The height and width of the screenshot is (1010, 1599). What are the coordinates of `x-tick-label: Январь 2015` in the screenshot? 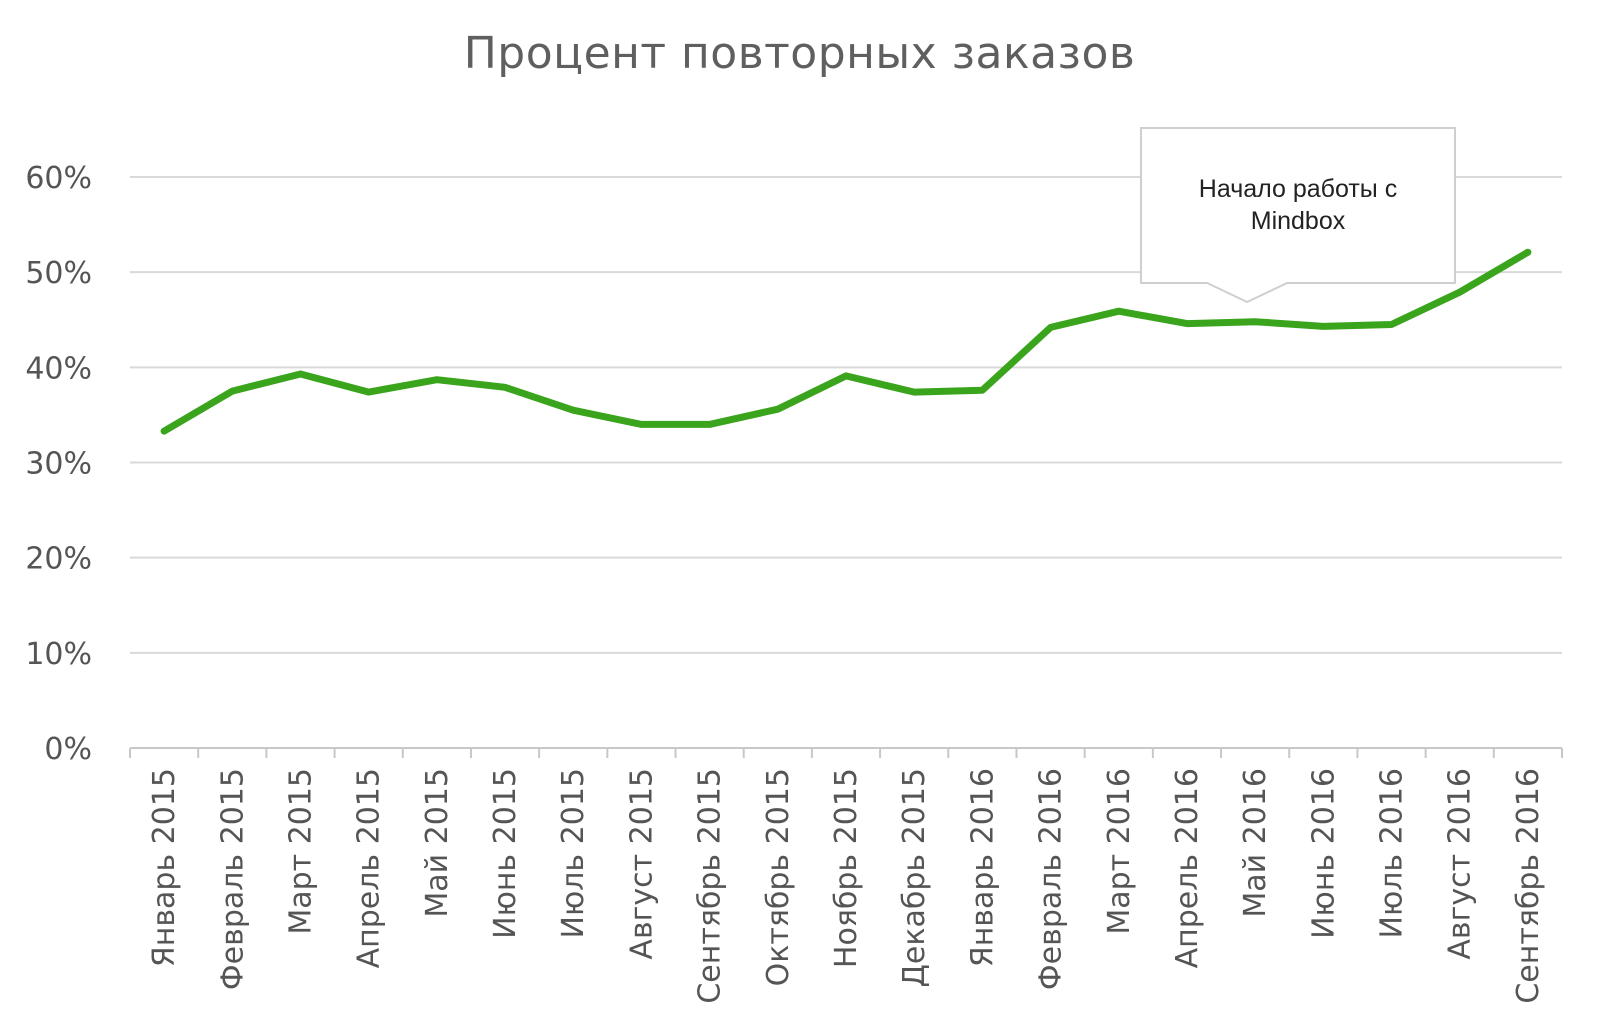 It's located at (164, 867).